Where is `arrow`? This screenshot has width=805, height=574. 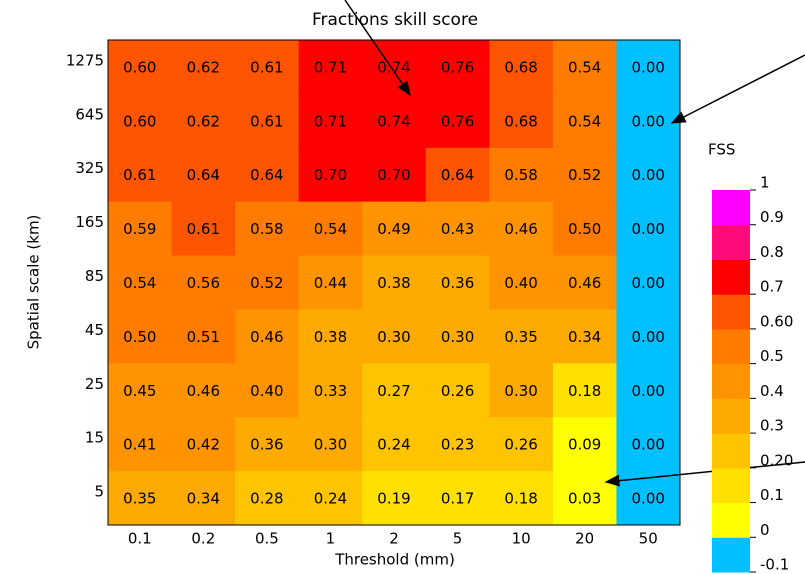
arrow is located at coordinates (737, 89).